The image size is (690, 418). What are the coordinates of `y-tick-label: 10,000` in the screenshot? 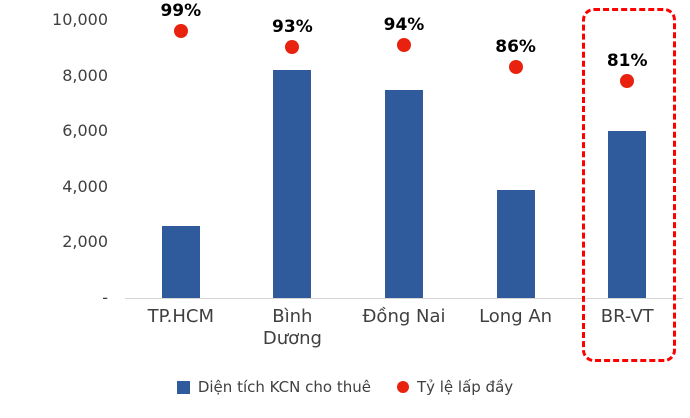 It's located at (80, 19).